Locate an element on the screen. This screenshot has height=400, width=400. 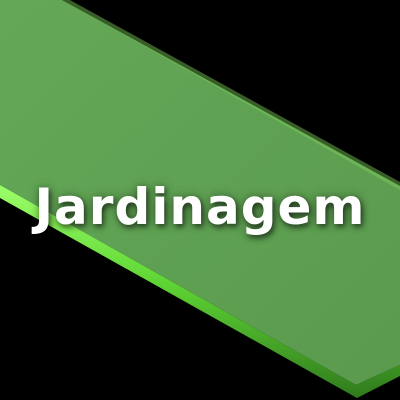
category-title: Jardinagem is located at coordinates (200, 207).